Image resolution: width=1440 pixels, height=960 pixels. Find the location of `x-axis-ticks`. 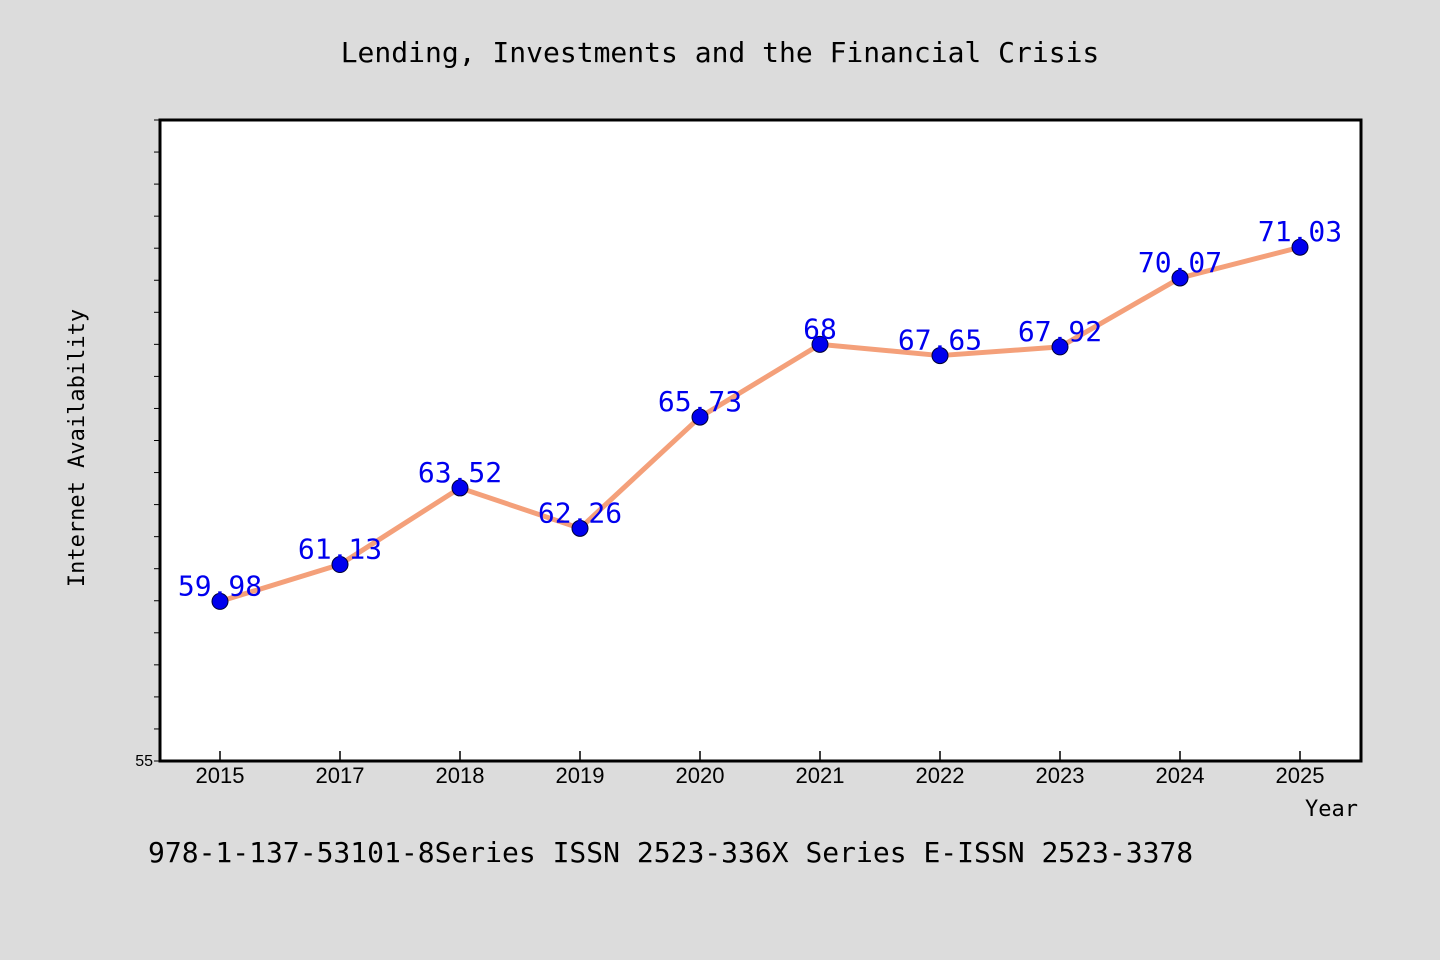

x-axis-ticks is located at coordinates (760, 756).